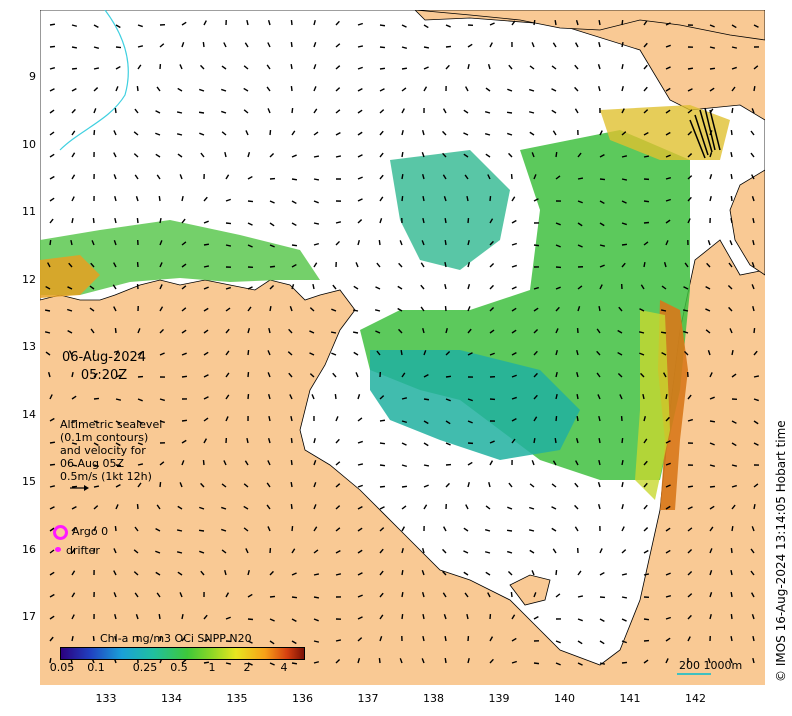  I want to click on x-tick-label: 139, so click(499, 698).